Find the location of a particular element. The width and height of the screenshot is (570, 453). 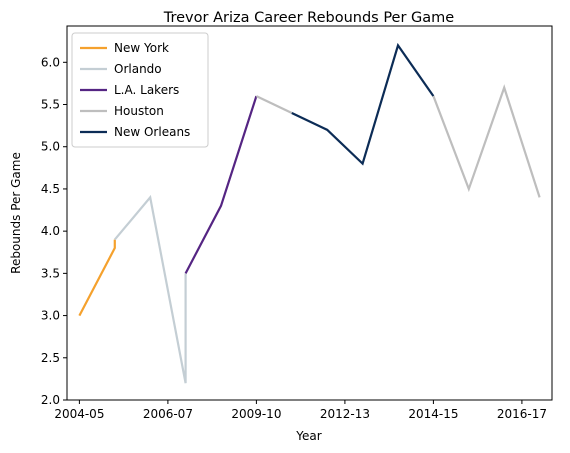

legend-label: New York is located at coordinates (141, 48).